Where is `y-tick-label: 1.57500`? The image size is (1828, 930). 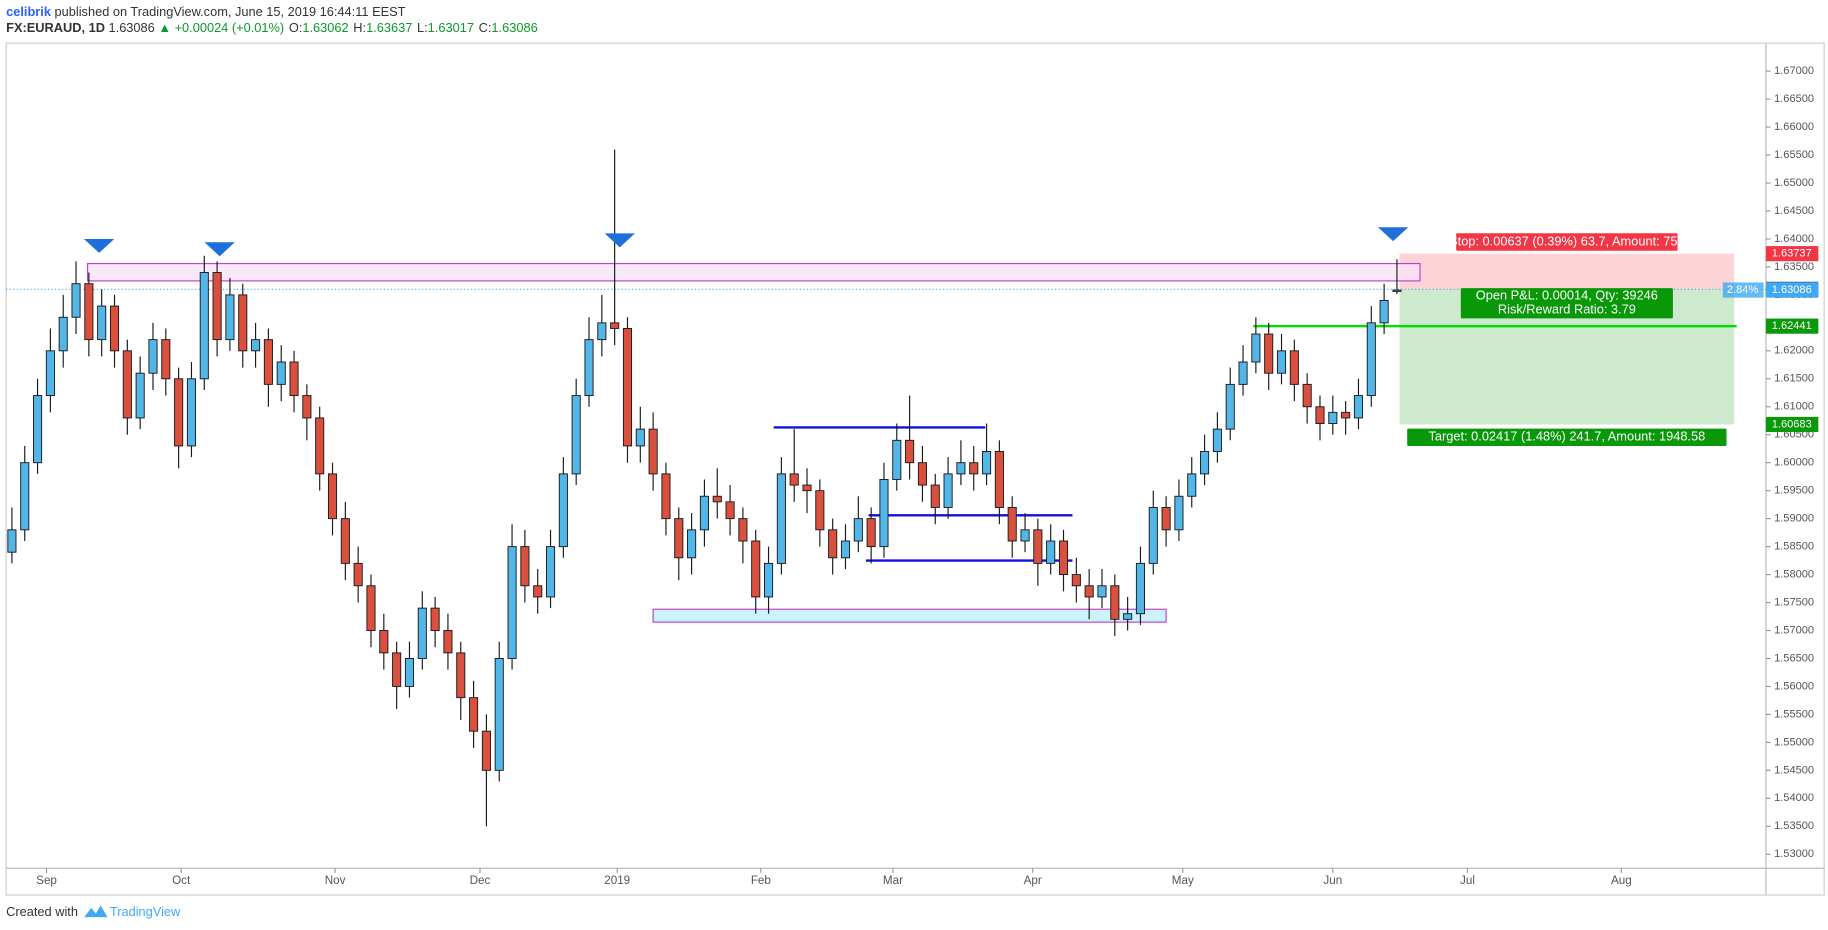 y-tick-label: 1.57500 is located at coordinates (1794, 602).